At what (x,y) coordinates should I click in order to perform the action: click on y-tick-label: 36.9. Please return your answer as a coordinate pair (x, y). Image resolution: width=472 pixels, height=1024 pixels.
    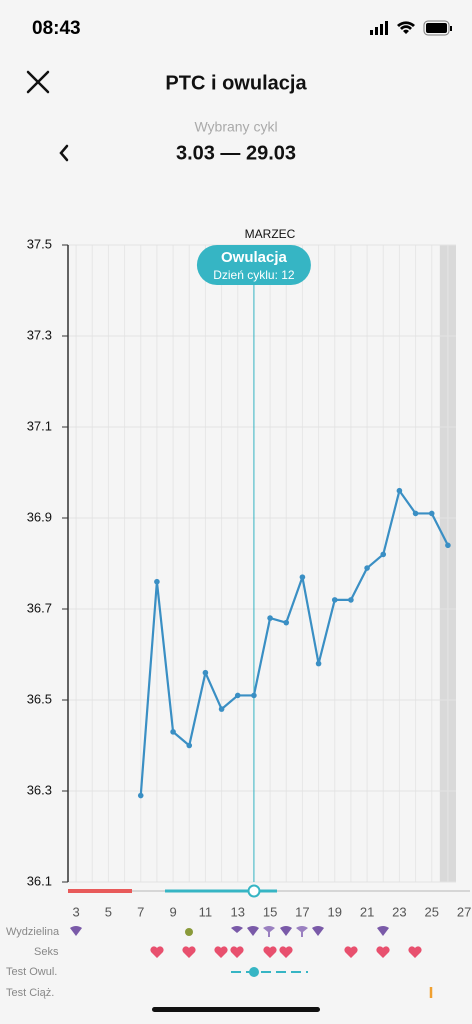
    Looking at the image, I should click on (39, 516).